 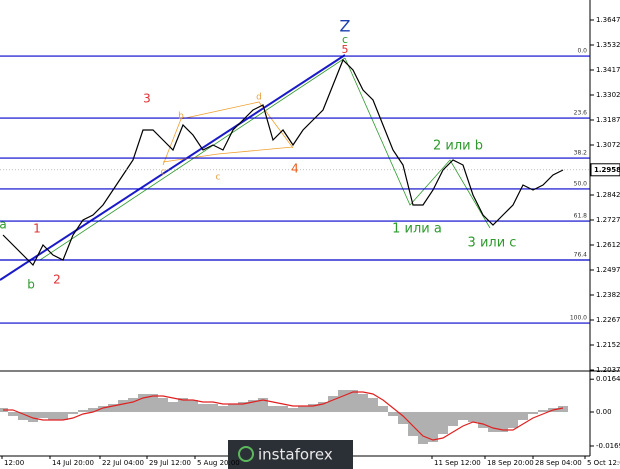 What do you see at coordinates (259, 98) in the screenshot?
I see `wave-label: d` at bounding box center [259, 98].